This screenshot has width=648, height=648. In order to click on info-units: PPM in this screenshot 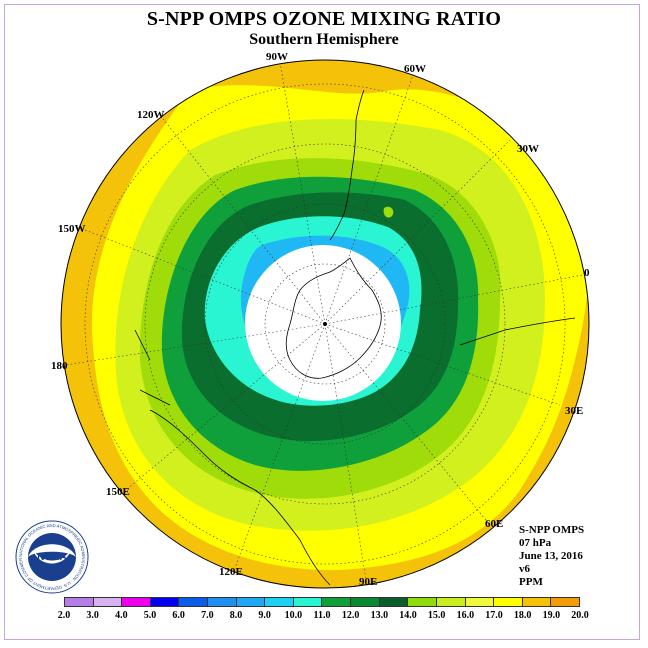, I will do `click(531, 582)`.